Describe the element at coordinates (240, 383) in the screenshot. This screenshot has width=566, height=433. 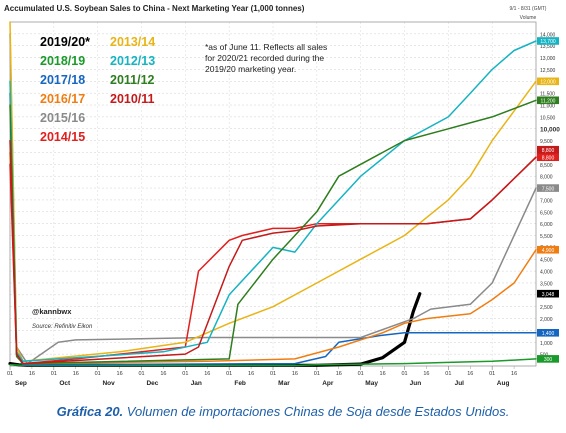
I see `x-month-label: Feb` at that location.